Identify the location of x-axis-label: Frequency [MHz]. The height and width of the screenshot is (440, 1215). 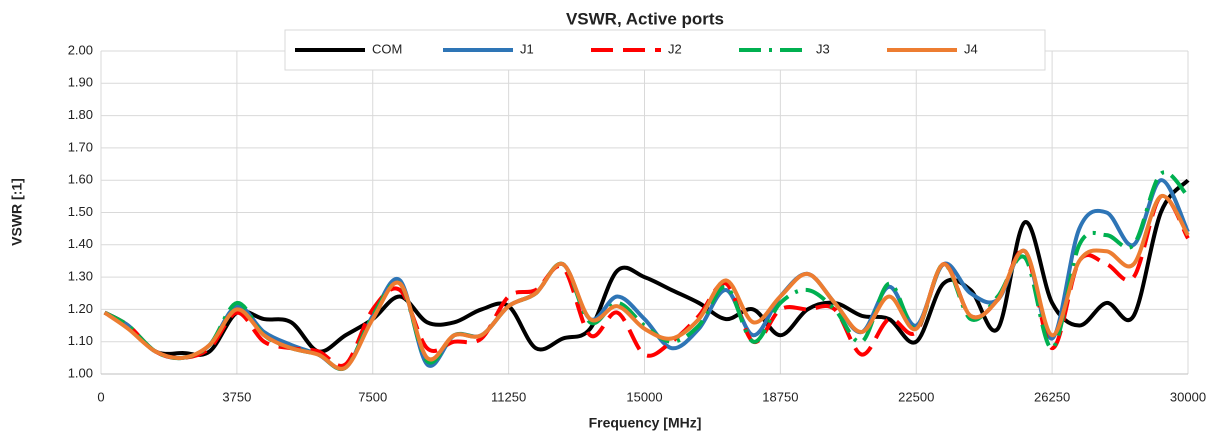
(645, 423).